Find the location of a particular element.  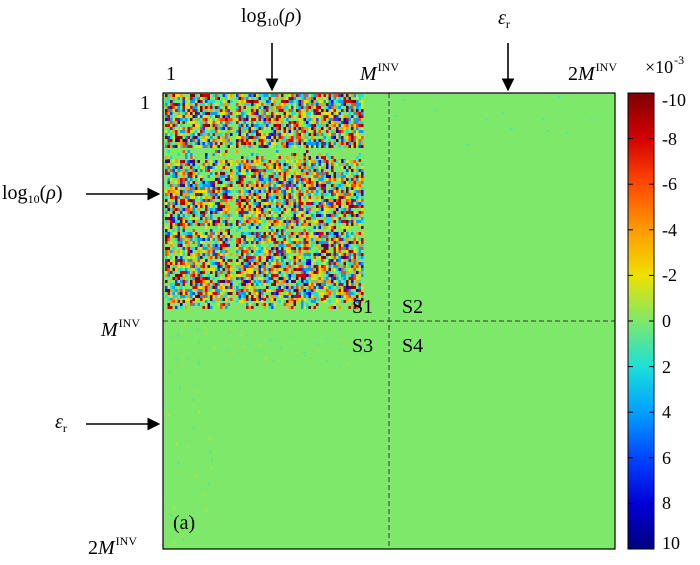

colorbar-tick: -6 is located at coordinates (669, 184).